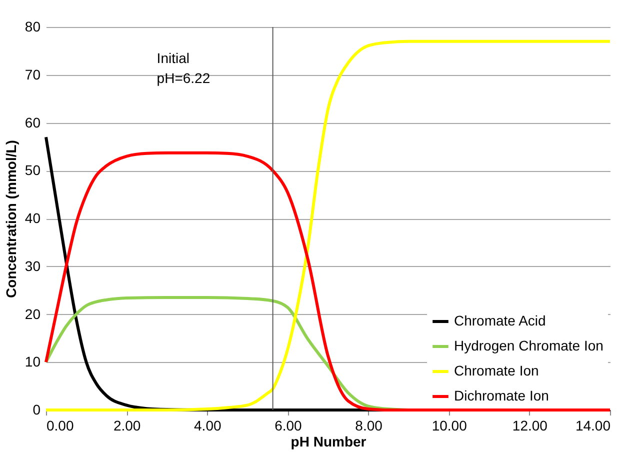  What do you see at coordinates (530, 426) in the screenshot?
I see `x-tick-label: 12.00` at bounding box center [530, 426].